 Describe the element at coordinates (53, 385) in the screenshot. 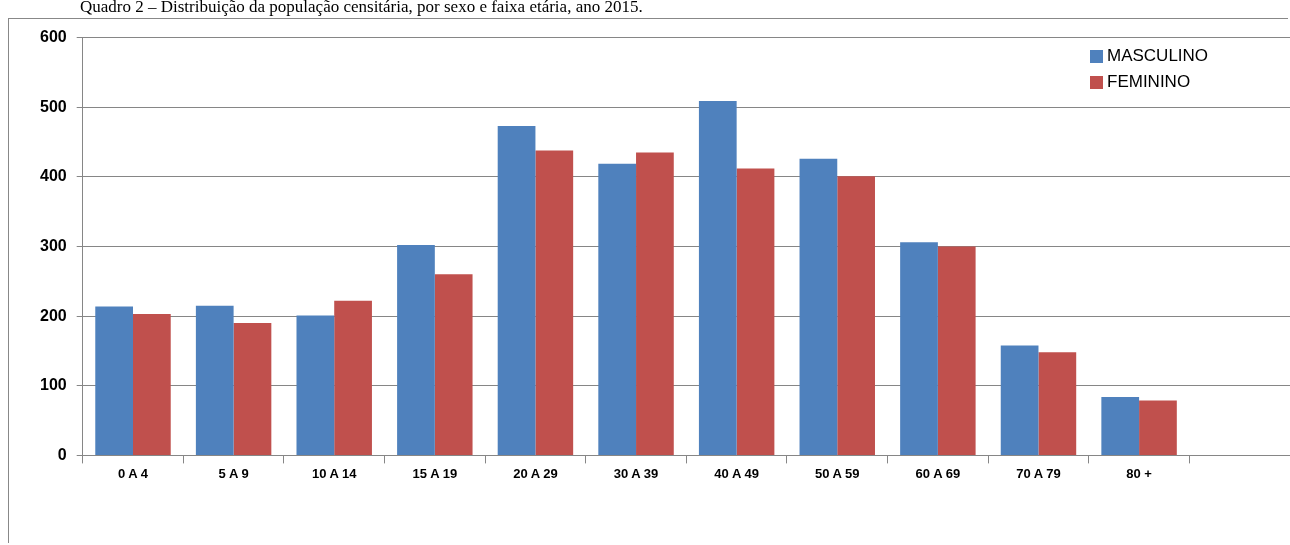

I see `y-tick-label: 100` at that location.